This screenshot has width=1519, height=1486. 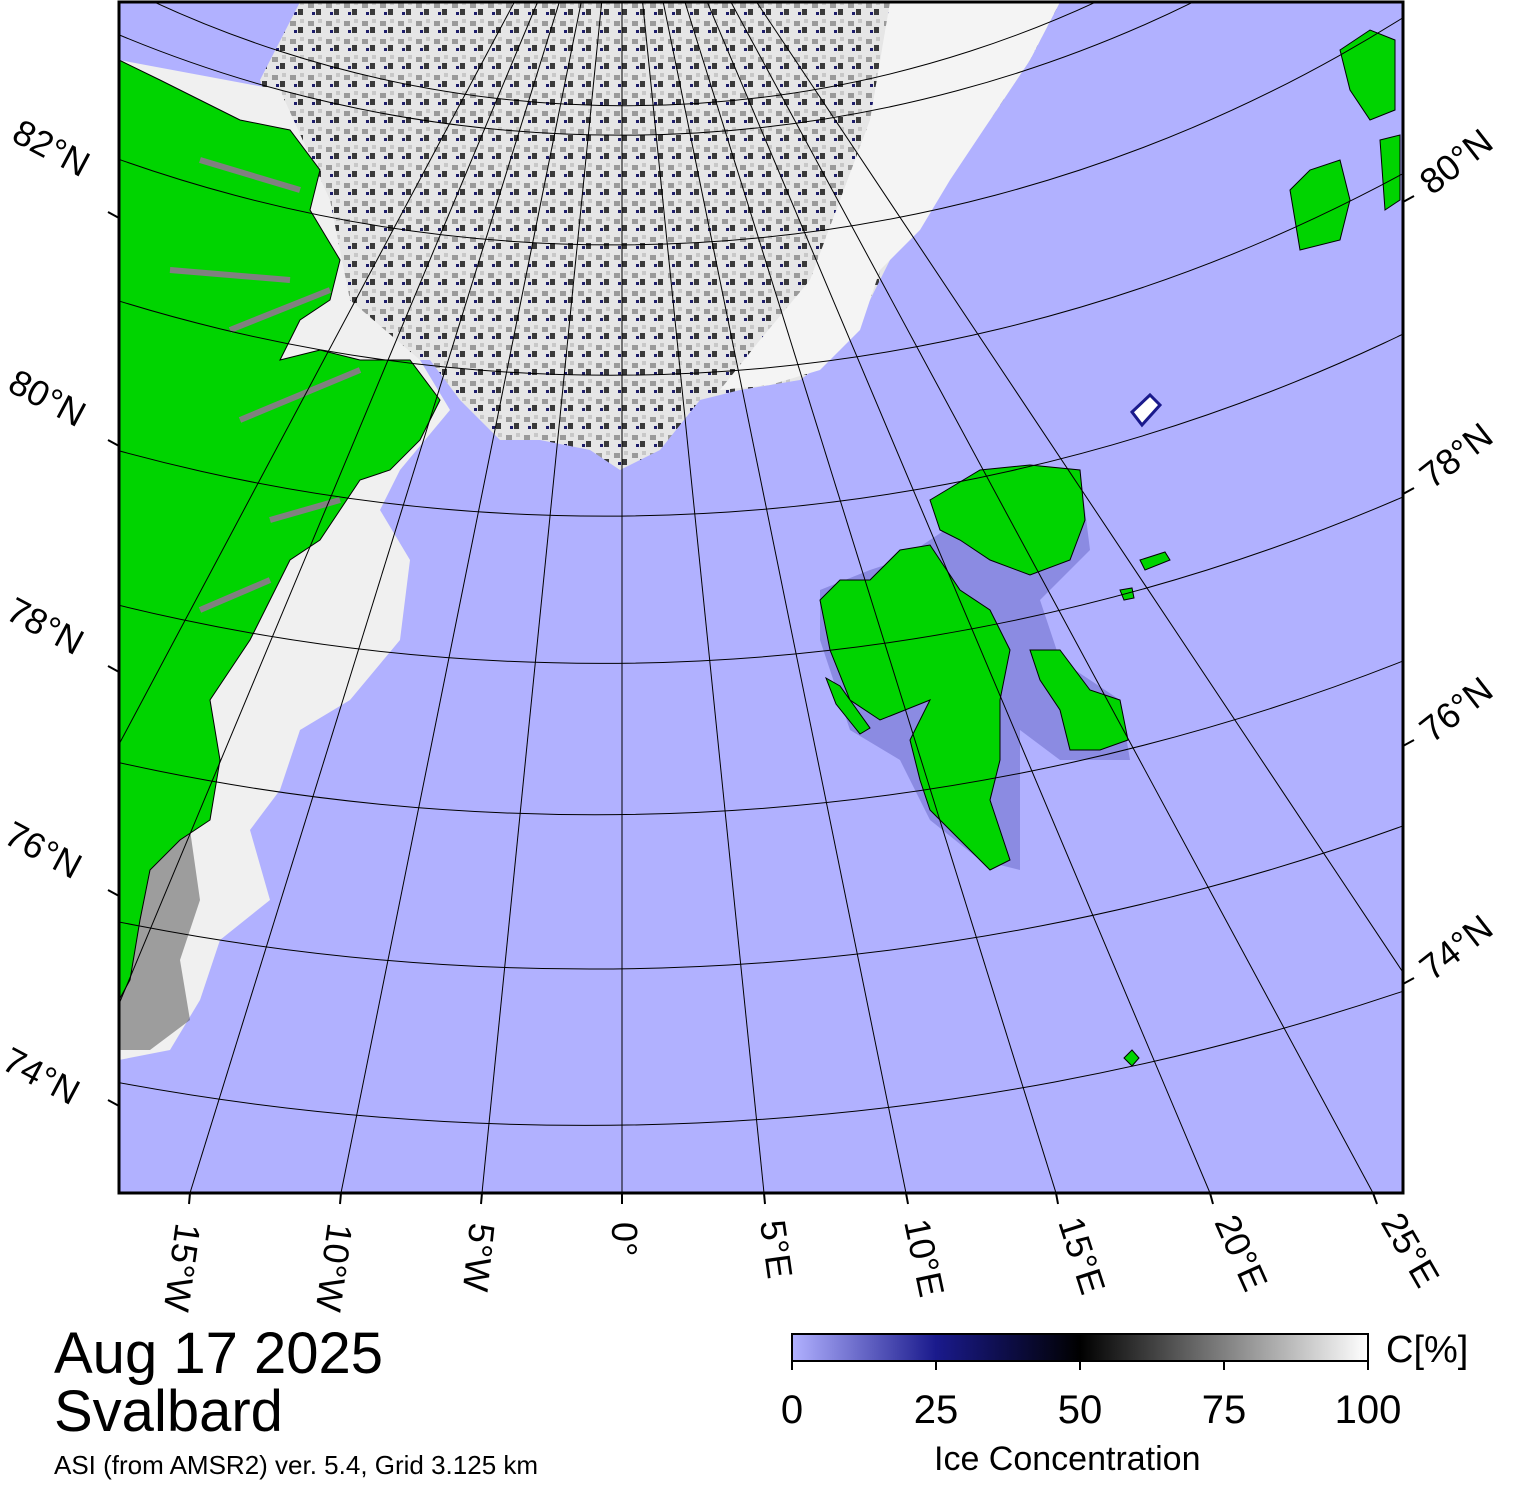 What do you see at coordinates (1067, 1459) in the screenshot?
I see `colorbar-title: Ice Concentration` at bounding box center [1067, 1459].